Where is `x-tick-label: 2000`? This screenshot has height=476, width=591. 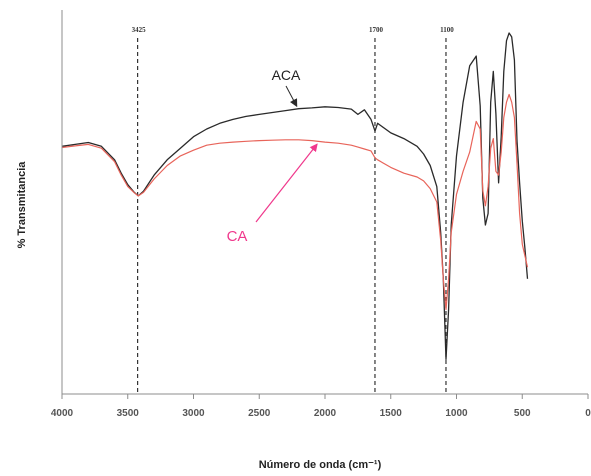 x-tick-label: 2000 is located at coordinates (325, 413).